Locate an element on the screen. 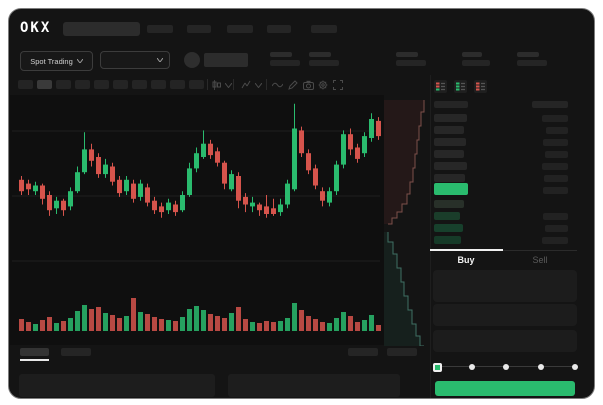 The height and width of the screenshot is (405, 603). bottom-panel-placeholder is located at coordinates (117, 385).